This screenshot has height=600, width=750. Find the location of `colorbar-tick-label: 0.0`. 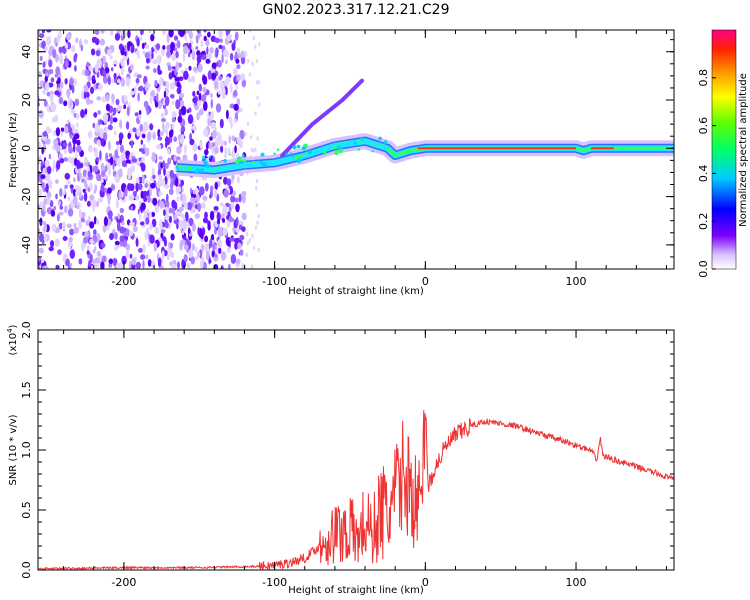

colorbar-tick-label: 0.0 is located at coordinates (703, 269).